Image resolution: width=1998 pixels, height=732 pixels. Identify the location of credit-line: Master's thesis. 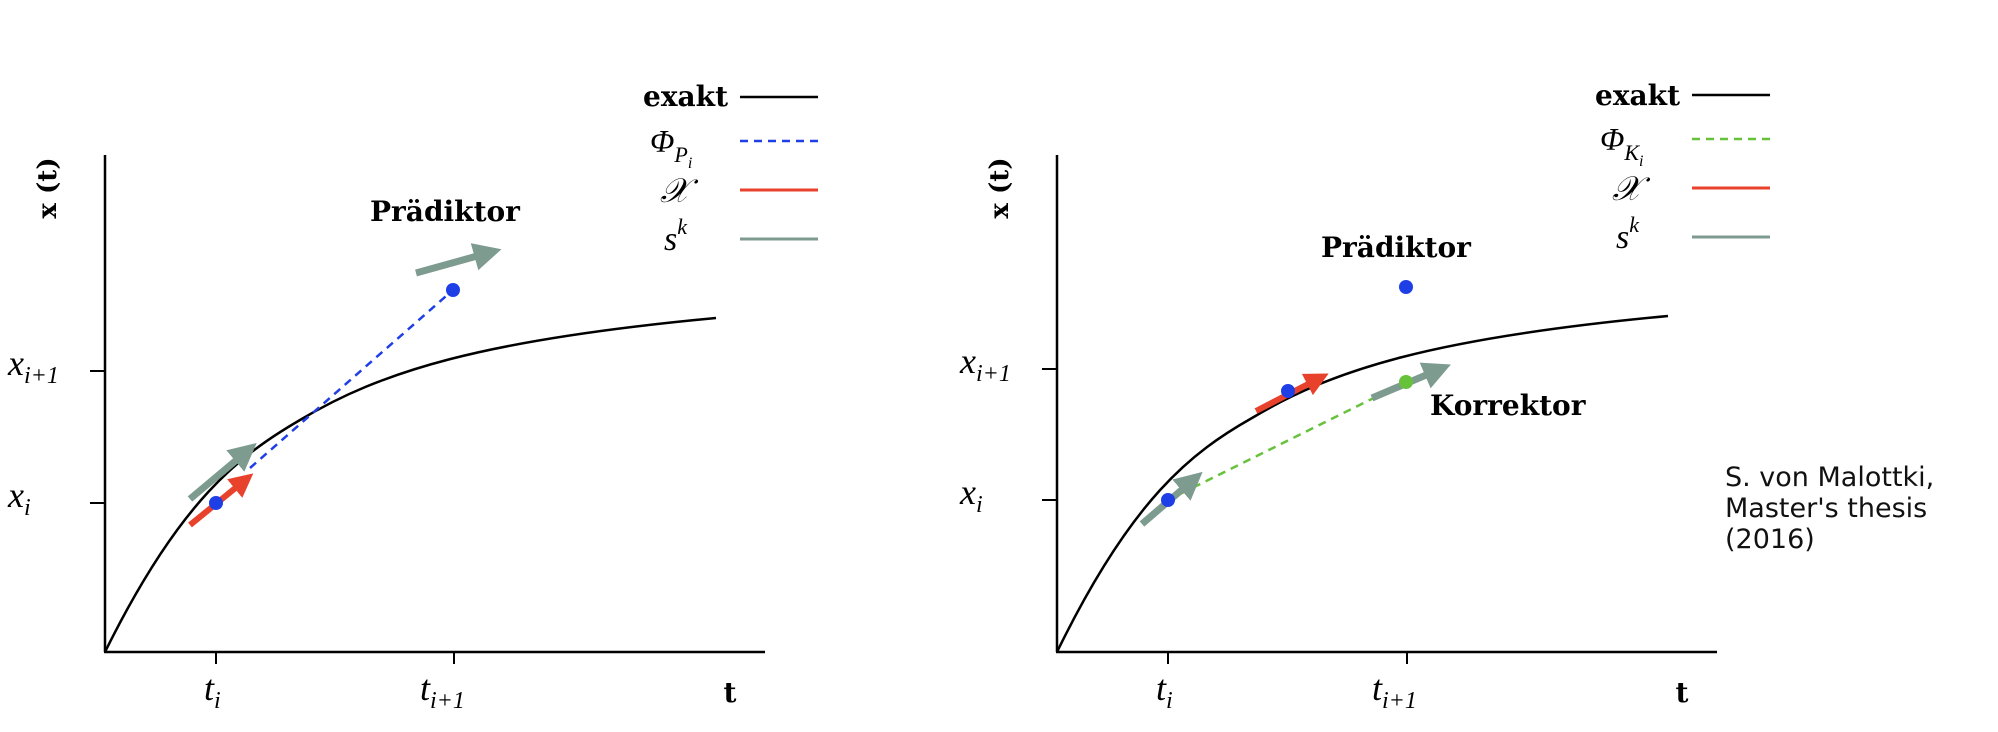
(1826, 508).